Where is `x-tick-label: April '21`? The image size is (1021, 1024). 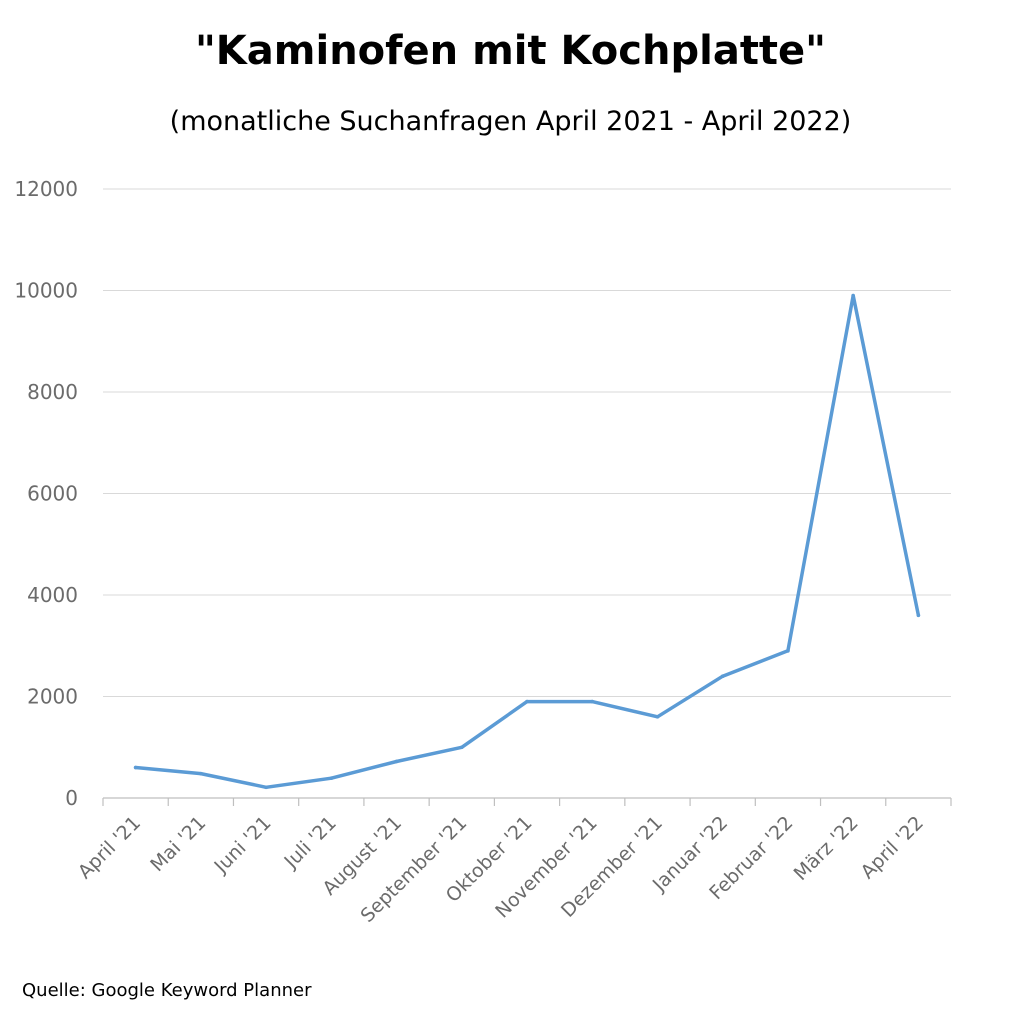 x-tick-label: April '21 is located at coordinates (109, 847).